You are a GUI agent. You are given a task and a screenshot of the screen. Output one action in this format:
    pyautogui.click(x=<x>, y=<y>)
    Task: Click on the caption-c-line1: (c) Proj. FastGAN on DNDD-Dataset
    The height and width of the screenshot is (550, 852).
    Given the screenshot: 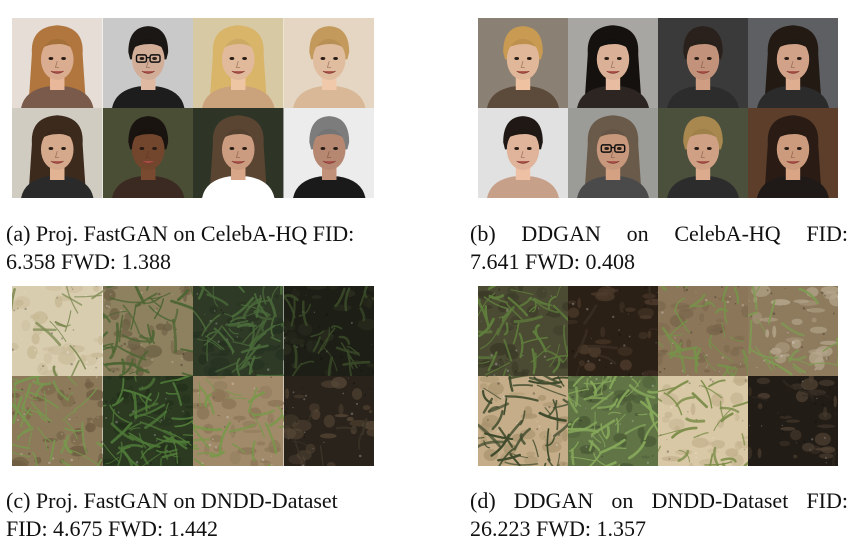 What is the action you would take?
    pyautogui.click(x=172, y=500)
    